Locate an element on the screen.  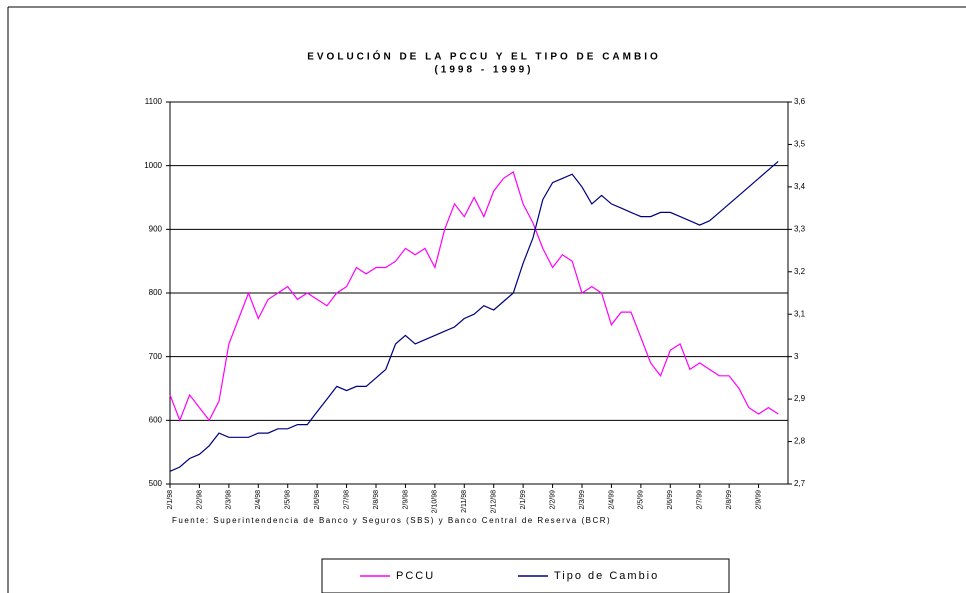
x-tick-label: 2/3/98 is located at coordinates (229, 500).